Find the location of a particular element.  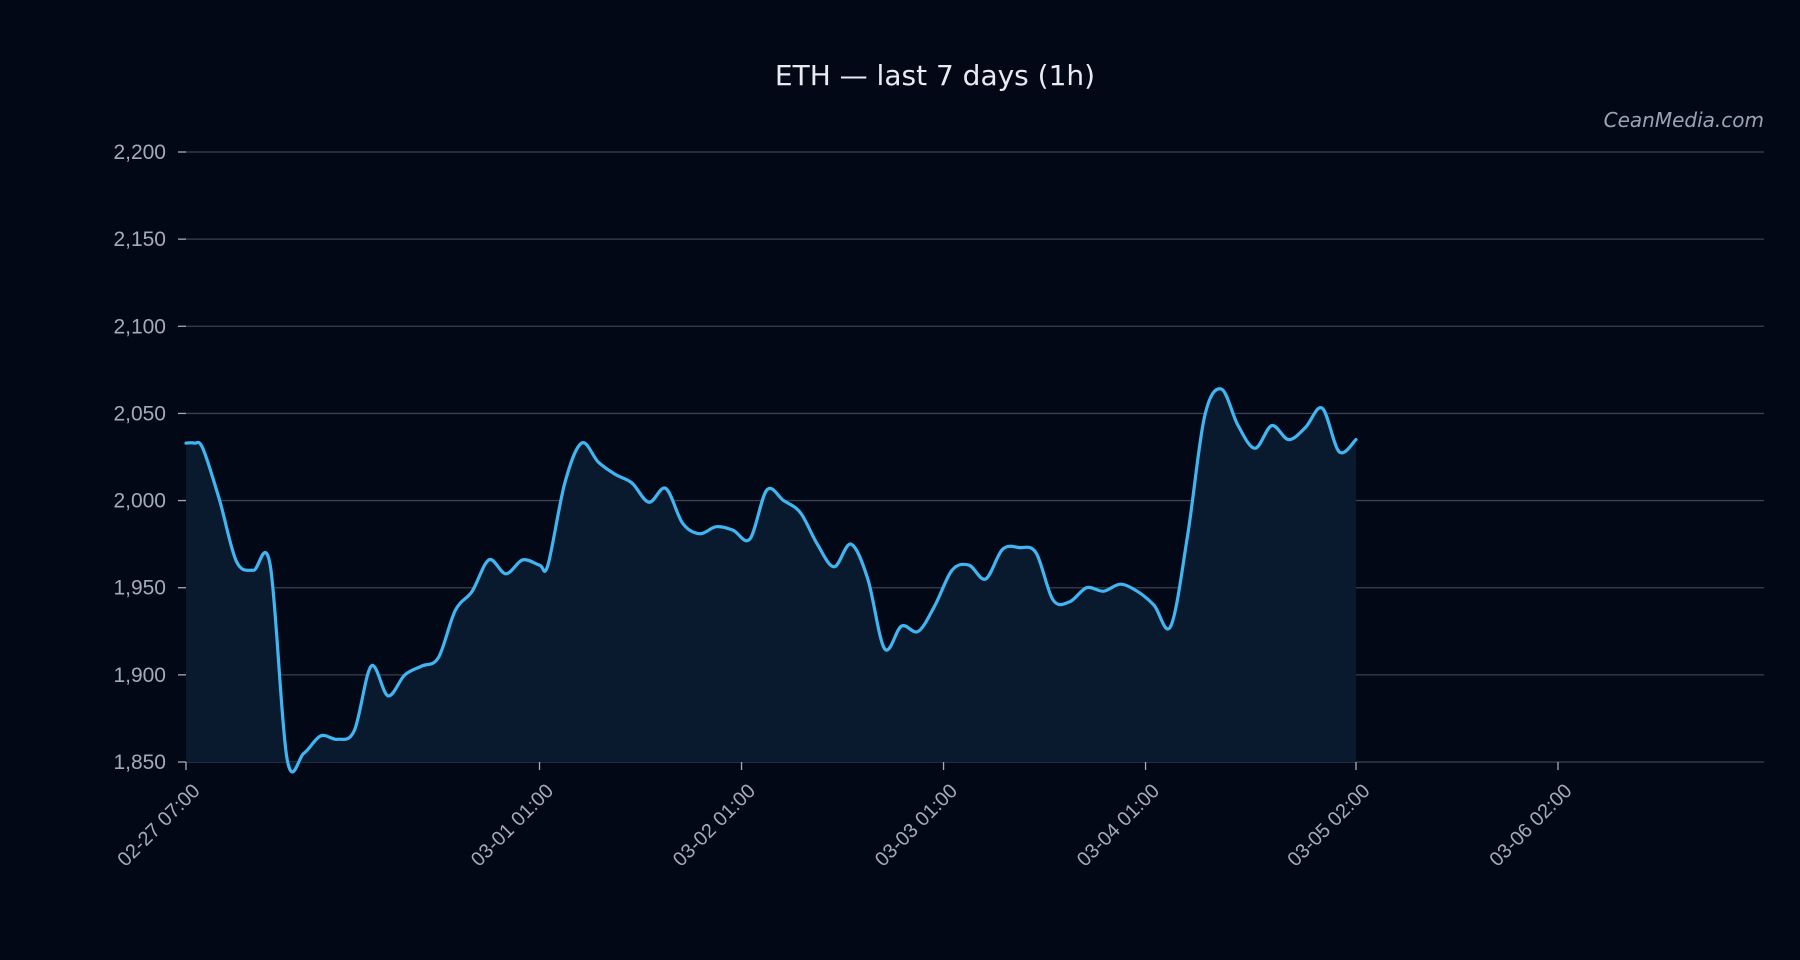

y-tick-label: 1,900 is located at coordinates (139, 675).